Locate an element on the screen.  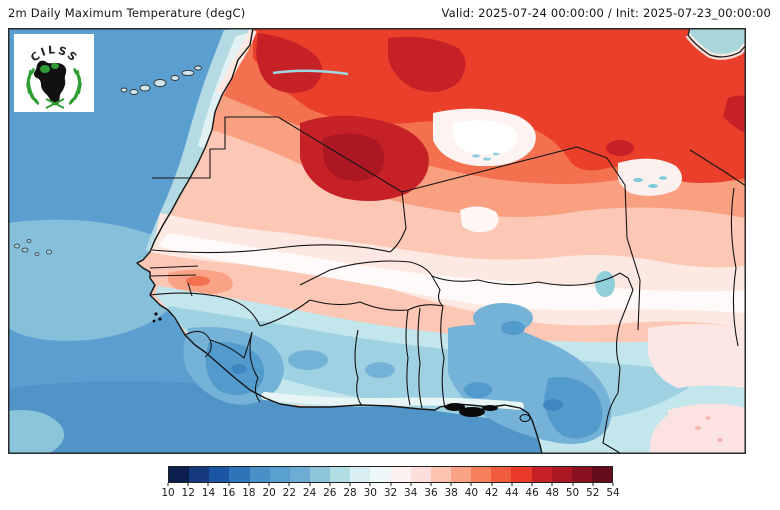
colorbar-tick-label: 24 is located at coordinates (309, 493).